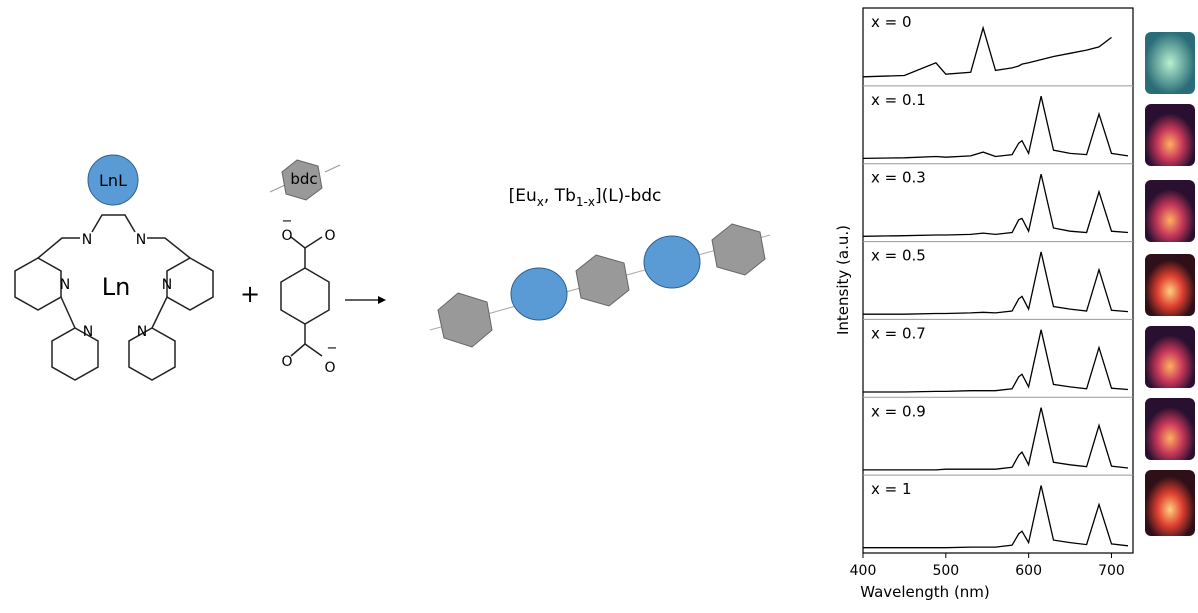 The image size is (1198, 613). I want to click on formula-part: ](L)-bdc, so click(628, 196).